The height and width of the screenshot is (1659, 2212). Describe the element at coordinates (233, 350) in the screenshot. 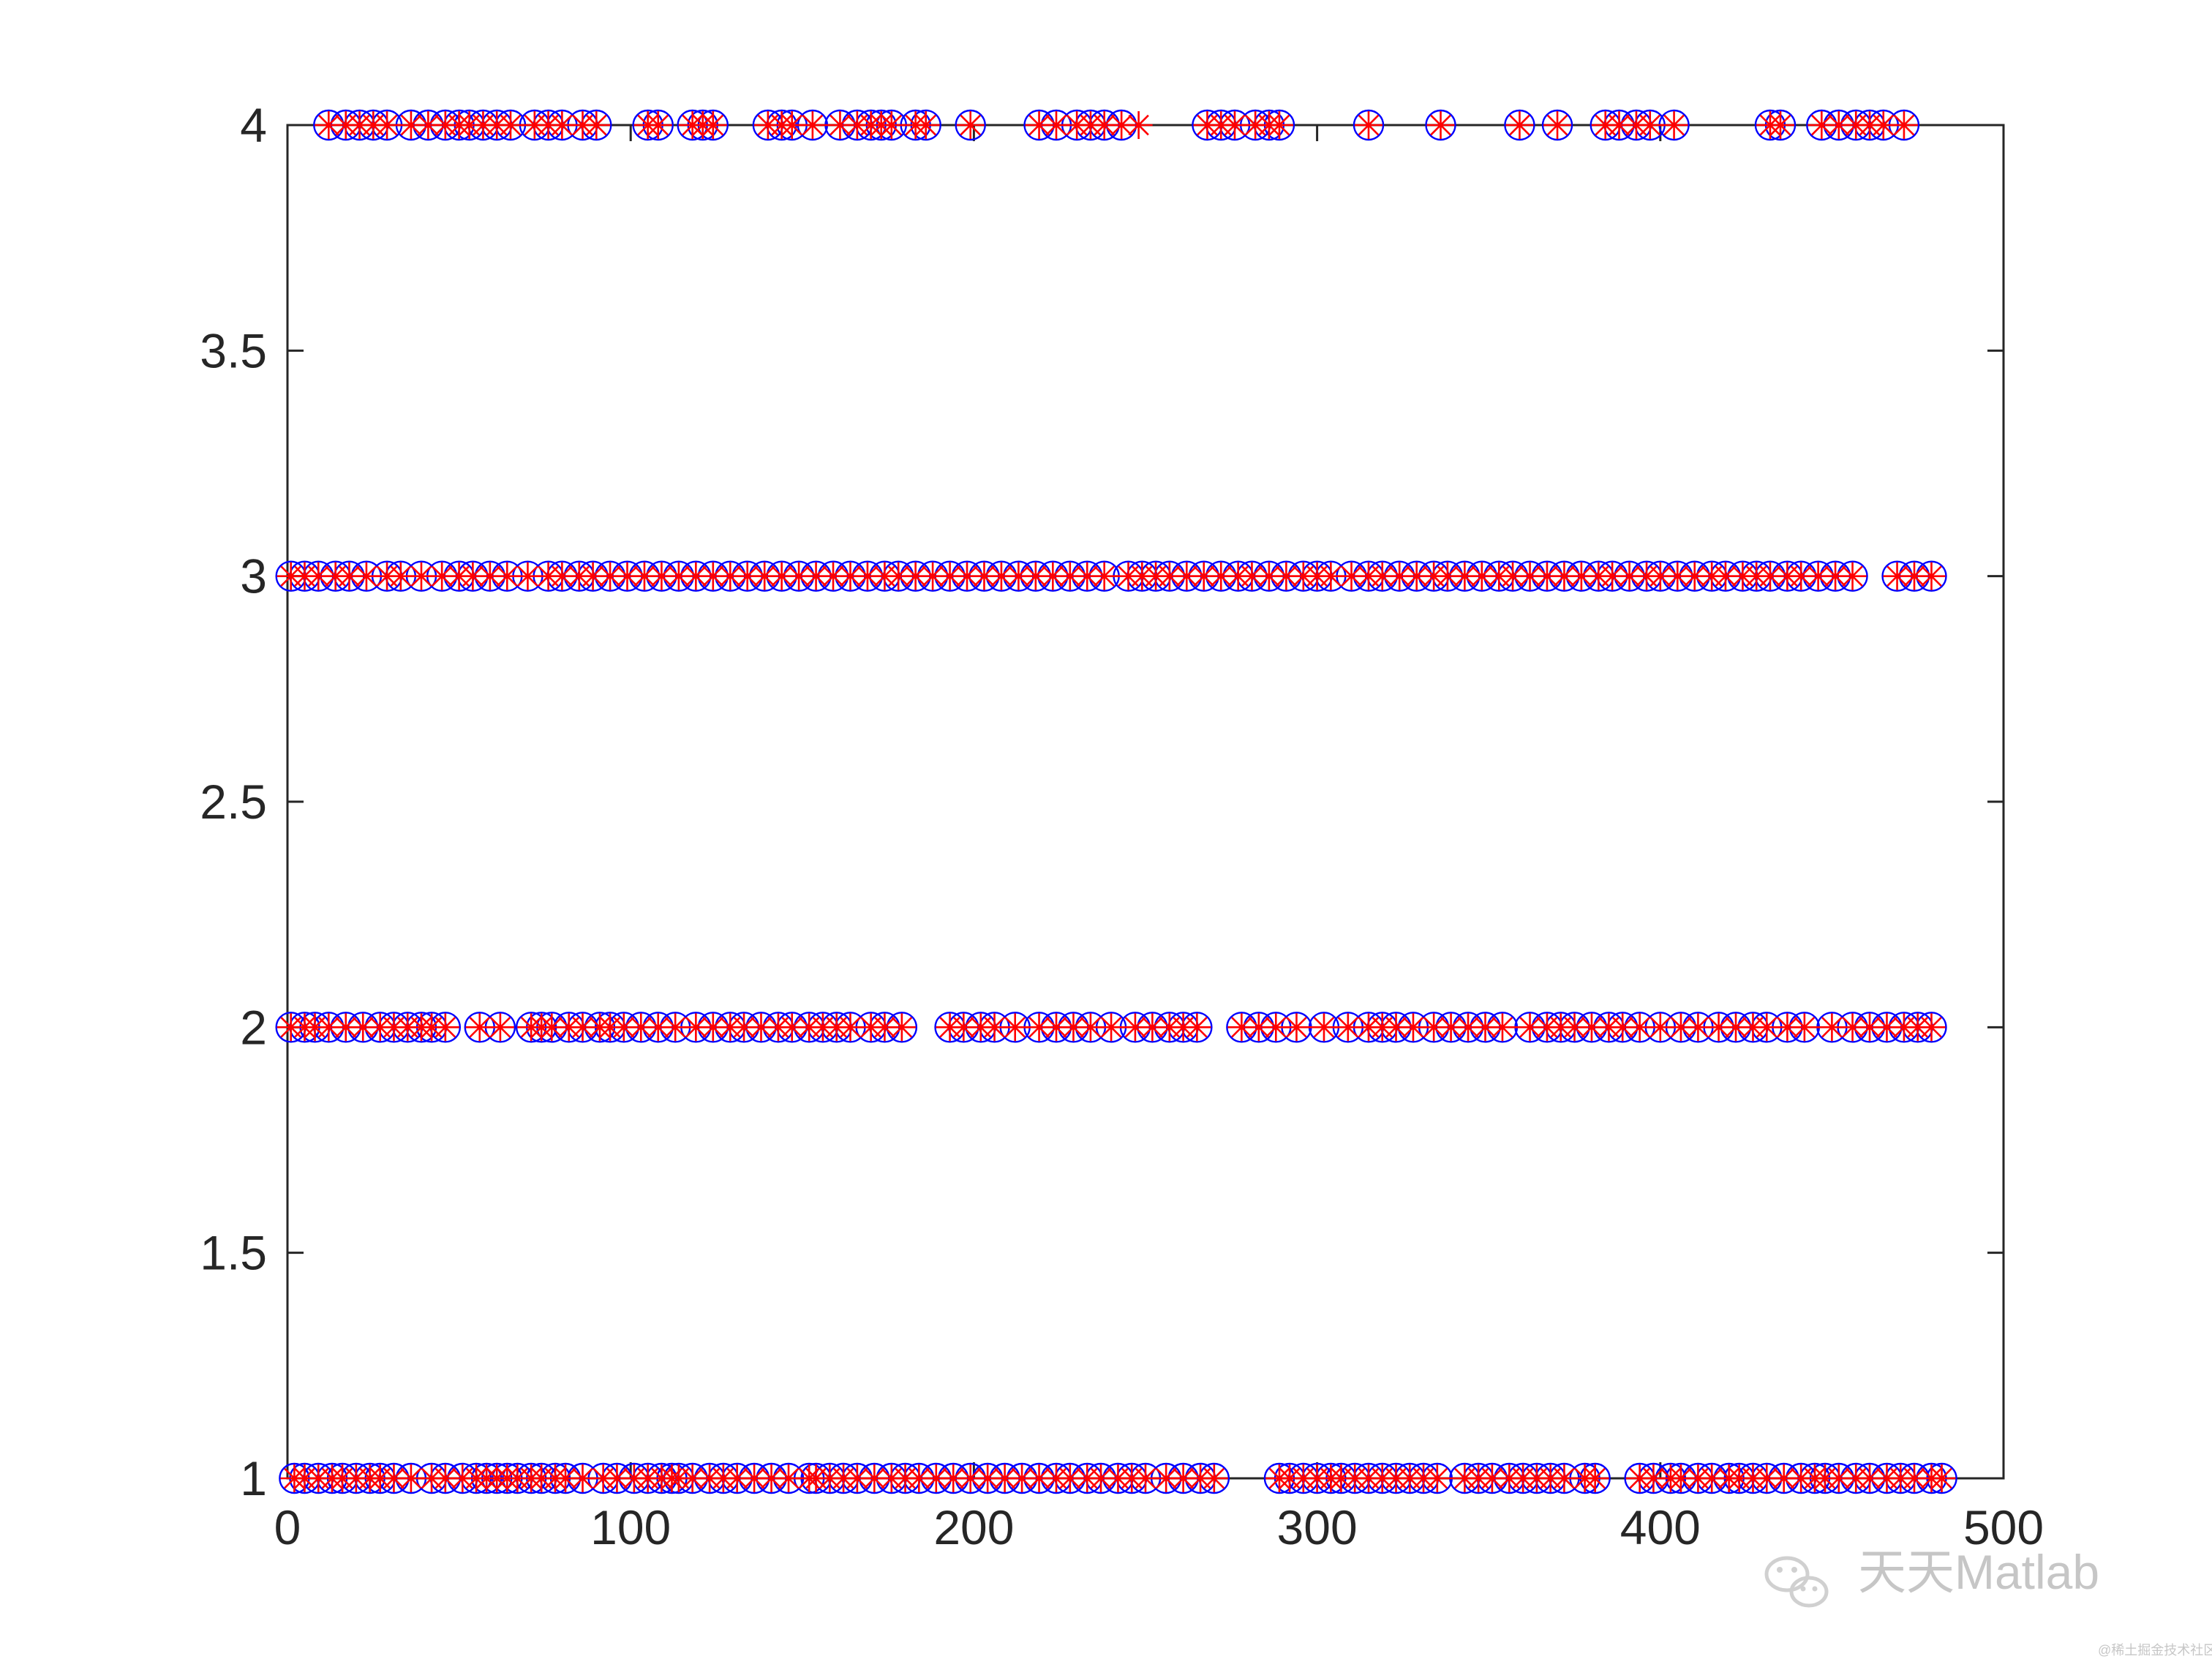

I see `y-tick-label: 3.5` at that location.